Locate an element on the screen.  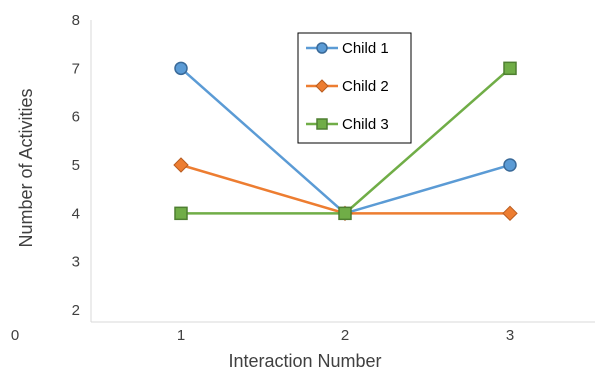
y-tick-label: 5 is located at coordinates (76, 165).